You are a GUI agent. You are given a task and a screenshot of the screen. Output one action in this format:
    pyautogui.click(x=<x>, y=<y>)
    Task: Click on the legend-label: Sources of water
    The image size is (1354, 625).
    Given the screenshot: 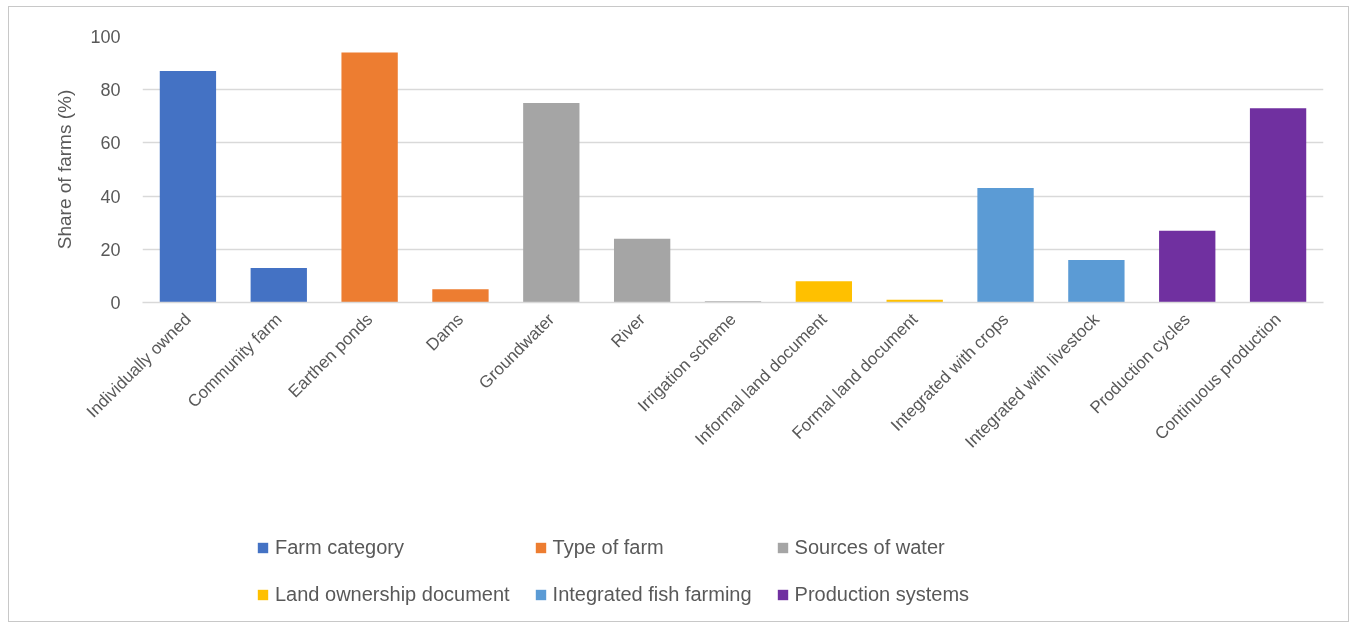 What is the action you would take?
    pyautogui.click(x=869, y=547)
    